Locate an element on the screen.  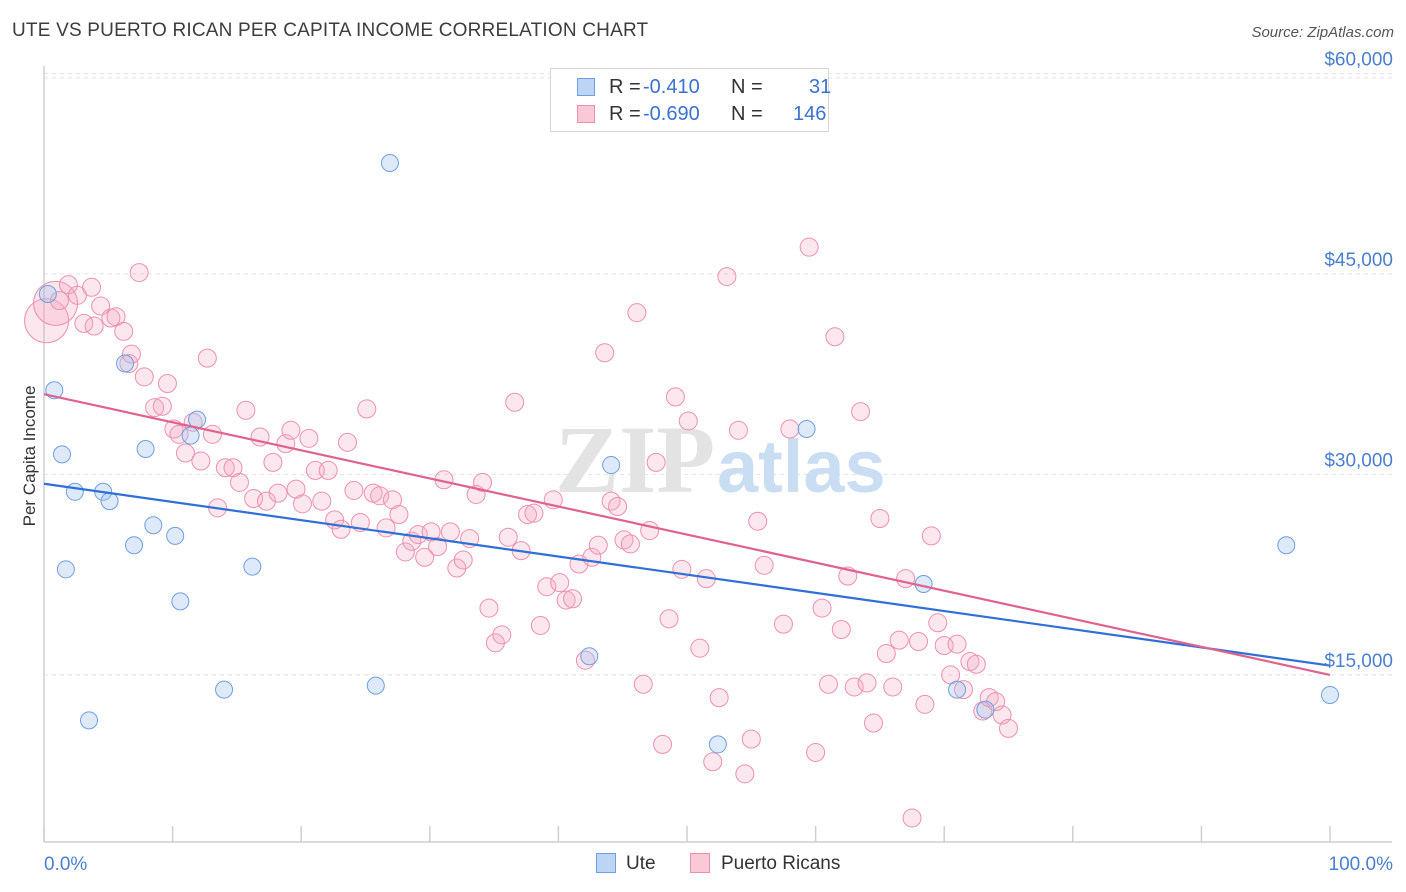
r-value: -0.690 is located at coordinates (671, 114).